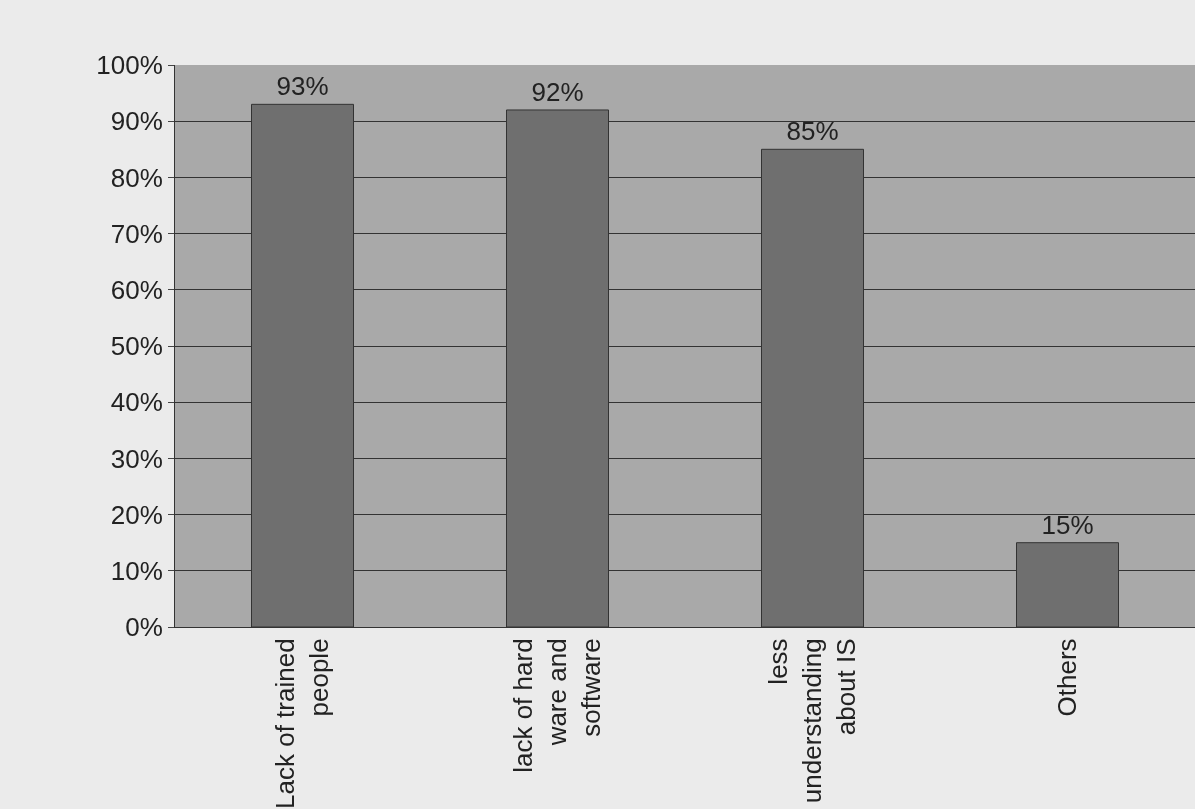 Image resolution: width=1195 pixels, height=809 pixels. I want to click on y-tick-label: 80%, so click(136, 177).